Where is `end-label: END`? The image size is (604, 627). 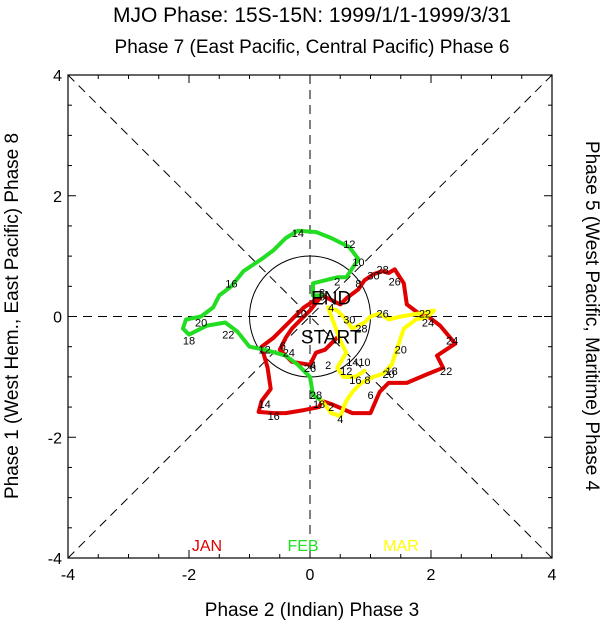
end-label: END is located at coordinates (331, 298).